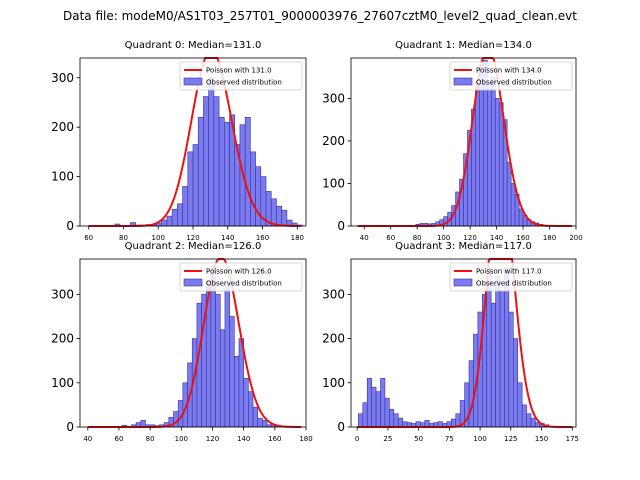 The height and width of the screenshot is (480, 640). Describe the element at coordinates (239, 71) in the screenshot. I see `legend-poisson-label: Poisson with 131.0` at that location.